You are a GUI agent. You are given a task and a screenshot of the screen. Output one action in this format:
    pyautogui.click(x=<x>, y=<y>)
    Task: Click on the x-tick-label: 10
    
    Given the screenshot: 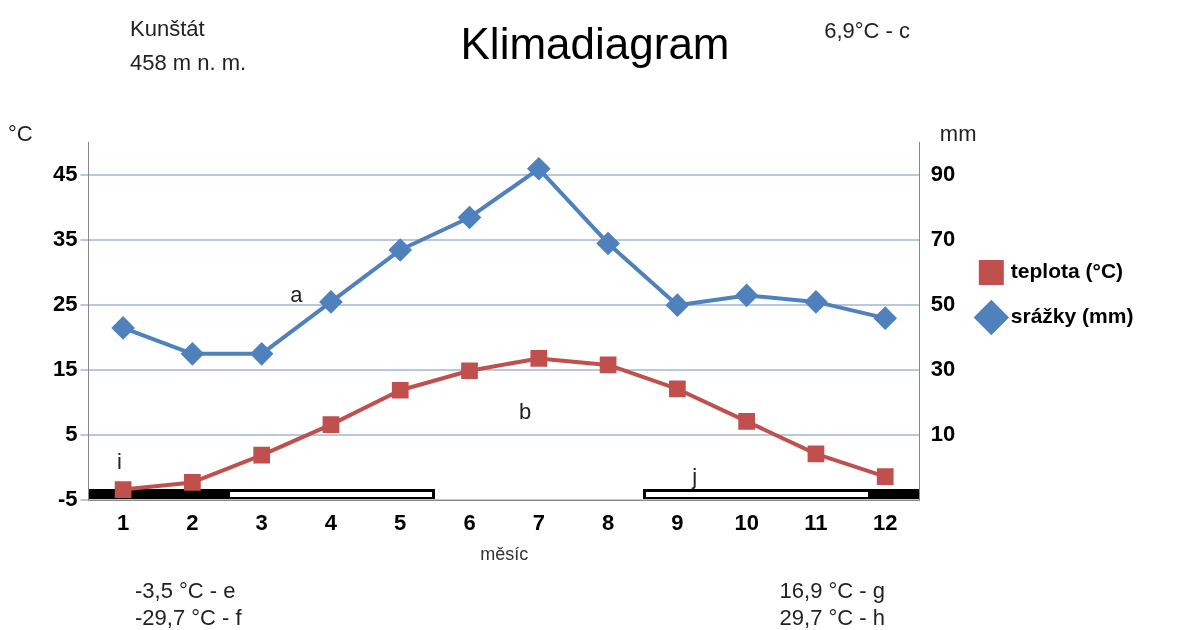 What is the action you would take?
    pyautogui.click(x=746, y=523)
    